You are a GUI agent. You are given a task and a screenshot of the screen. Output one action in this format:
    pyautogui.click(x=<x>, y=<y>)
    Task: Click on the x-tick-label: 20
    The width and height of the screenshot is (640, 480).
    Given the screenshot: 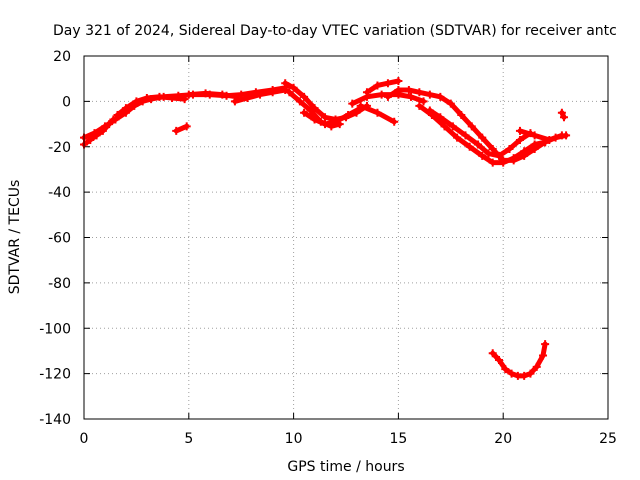 What is the action you would take?
    pyautogui.click(x=503, y=439)
    